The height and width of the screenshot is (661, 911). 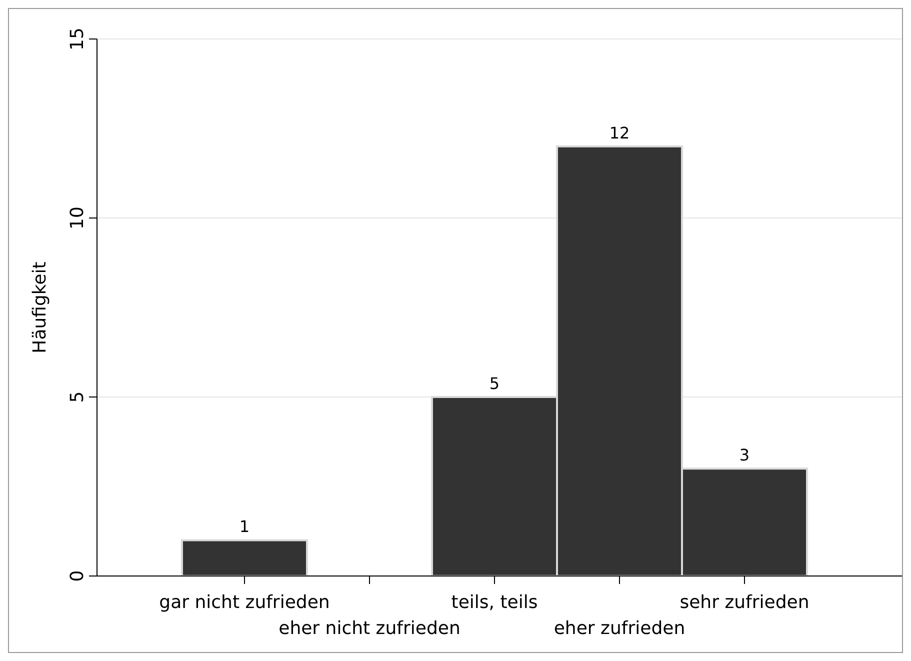 What do you see at coordinates (745, 602) in the screenshot?
I see `x-tick-label: sehr zufrieden` at bounding box center [745, 602].